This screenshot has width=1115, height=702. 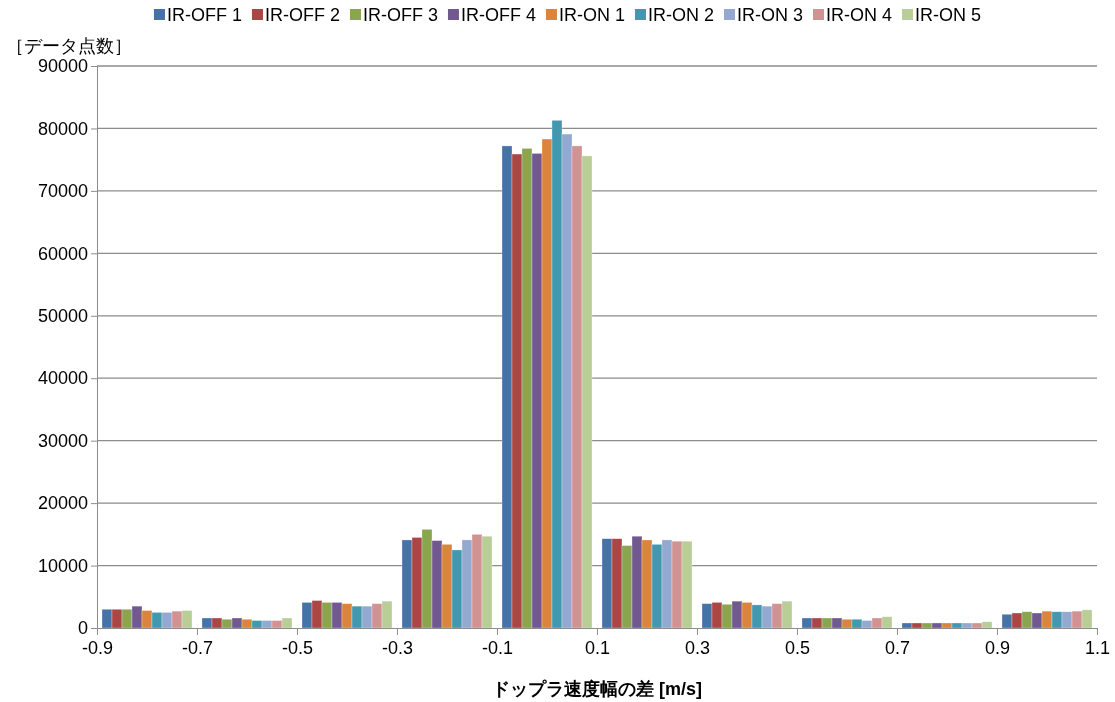 What do you see at coordinates (62, 191) in the screenshot?
I see `y-tick-label: 70000` at bounding box center [62, 191].